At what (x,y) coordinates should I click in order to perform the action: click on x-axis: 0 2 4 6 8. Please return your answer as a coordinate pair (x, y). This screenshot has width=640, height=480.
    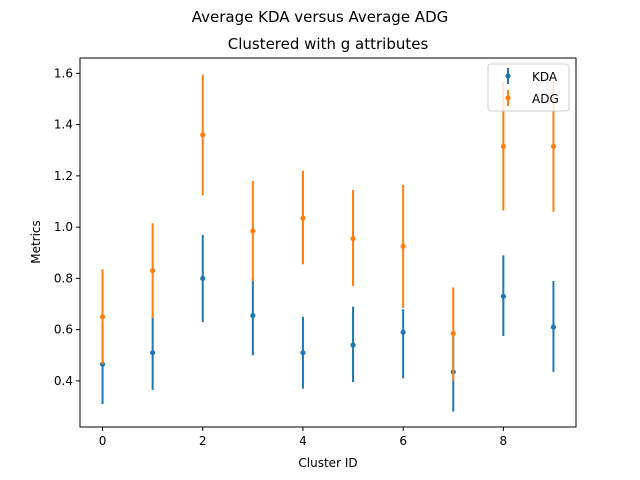
    Looking at the image, I should click on (303, 437).